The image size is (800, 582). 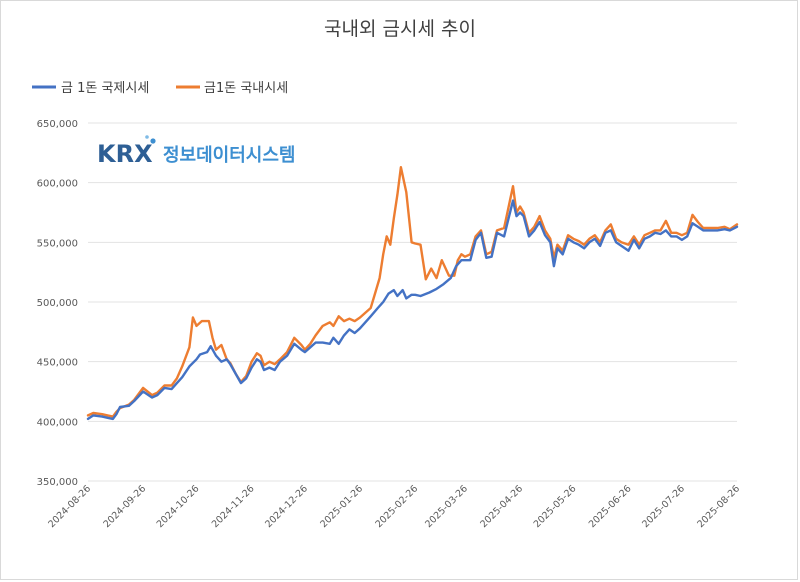 What do you see at coordinates (105, 88) in the screenshot?
I see `legend-label-international: 금 1돈 국제시세` at bounding box center [105, 88].